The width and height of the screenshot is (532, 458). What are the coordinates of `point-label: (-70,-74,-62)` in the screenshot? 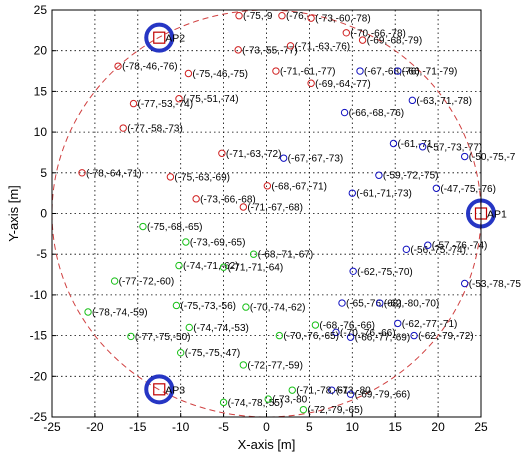 It's located at (278, 308).